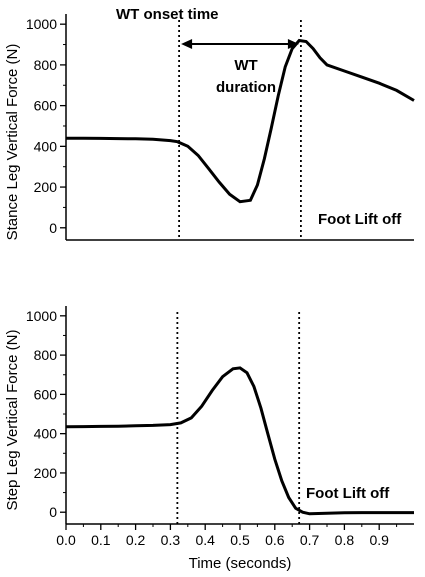 The image size is (425, 577). Describe the element at coordinates (12, 420) in the screenshot. I see `step-y-axis-label: Step Leg Vertical Force (N)` at that location.